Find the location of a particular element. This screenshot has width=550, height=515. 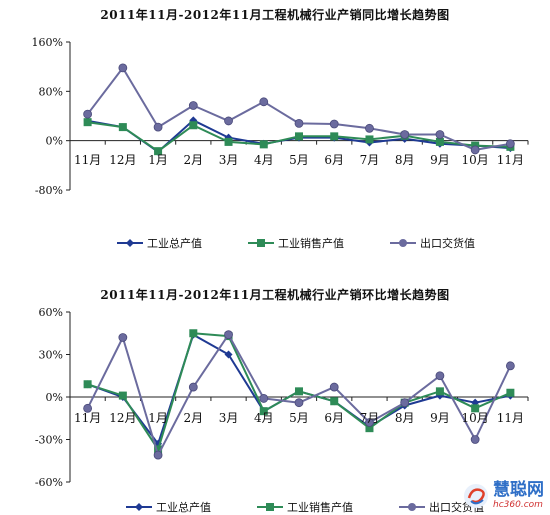

legend-label: 工业销售产值 is located at coordinates (311, 243).